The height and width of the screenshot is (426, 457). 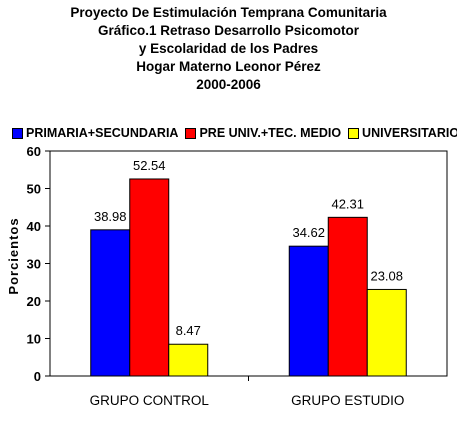 What do you see at coordinates (34, 264) in the screenshot?
I see `y-tick-label: 30` at bounding box center [34, 264].